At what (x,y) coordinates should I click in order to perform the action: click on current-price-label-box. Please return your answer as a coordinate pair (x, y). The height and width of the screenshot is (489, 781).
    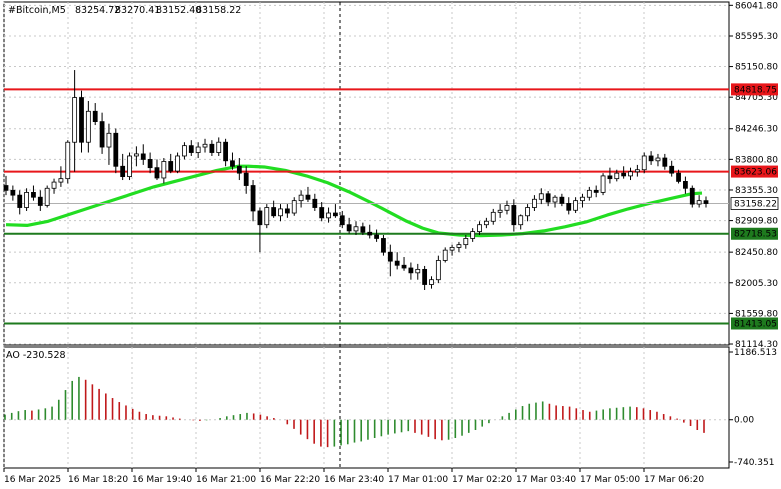
    Looking at the image, I should click on (754, 203).